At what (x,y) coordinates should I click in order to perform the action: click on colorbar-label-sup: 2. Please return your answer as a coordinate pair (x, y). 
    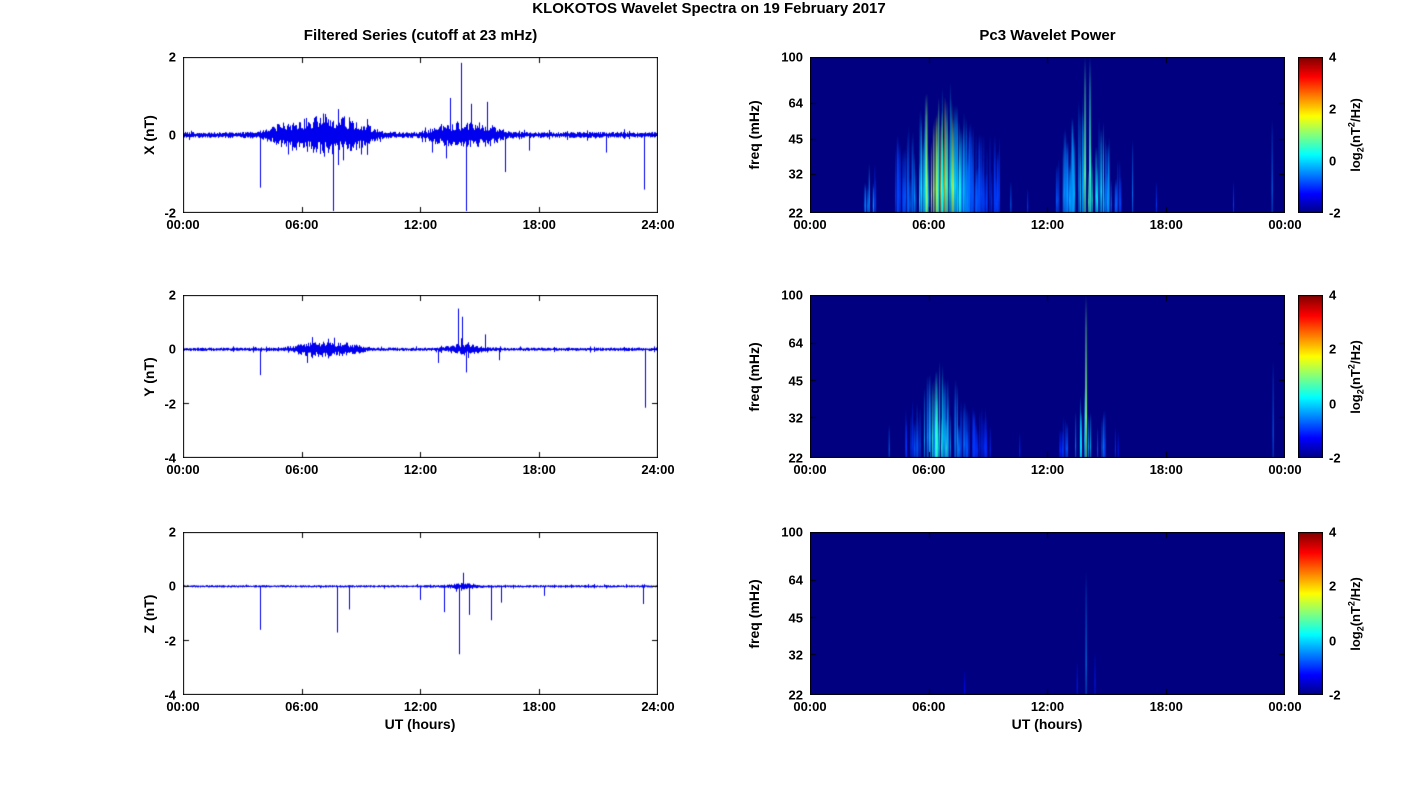
    Looking at the image, I should click on (1351, 125).